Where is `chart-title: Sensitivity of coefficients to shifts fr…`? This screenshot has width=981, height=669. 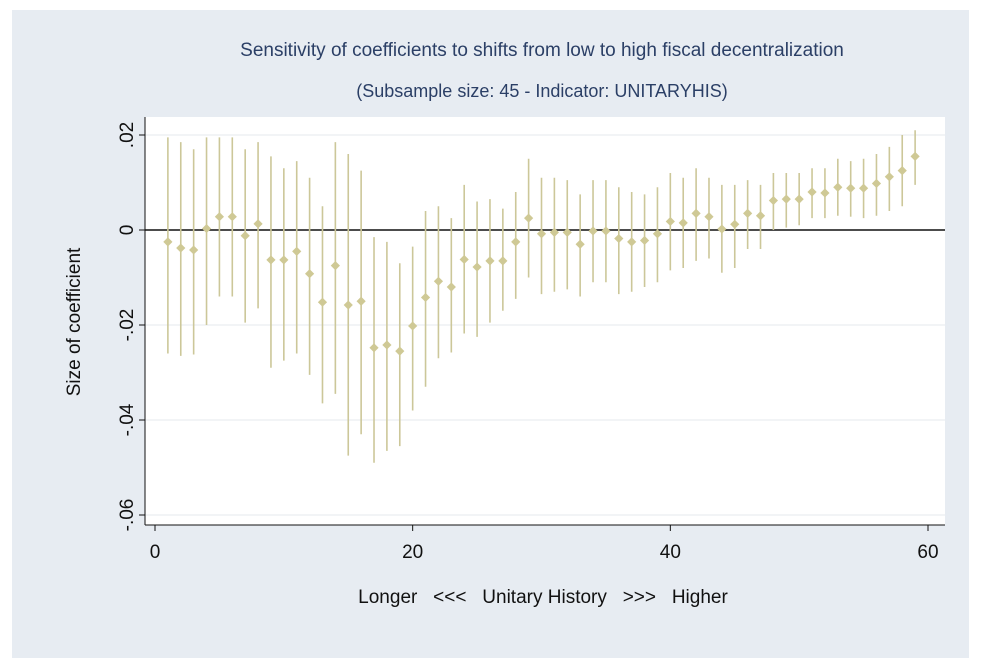
chart-title: Sensitivity of coefficients to shifts fr… is located at coordinates (542, 50).